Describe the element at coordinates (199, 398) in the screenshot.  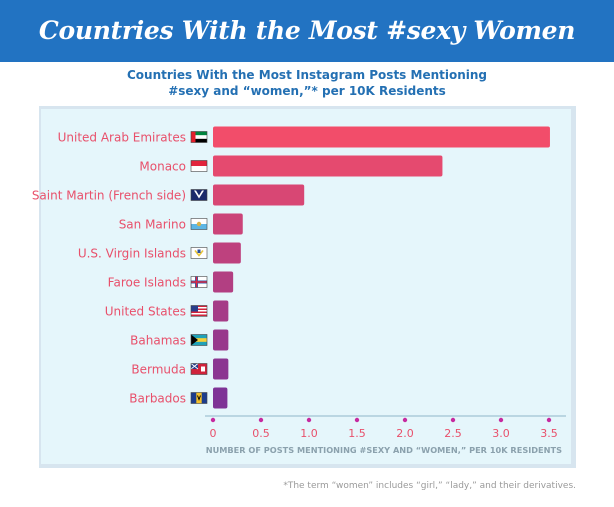
I see `barbados-flag-icon` at that location.